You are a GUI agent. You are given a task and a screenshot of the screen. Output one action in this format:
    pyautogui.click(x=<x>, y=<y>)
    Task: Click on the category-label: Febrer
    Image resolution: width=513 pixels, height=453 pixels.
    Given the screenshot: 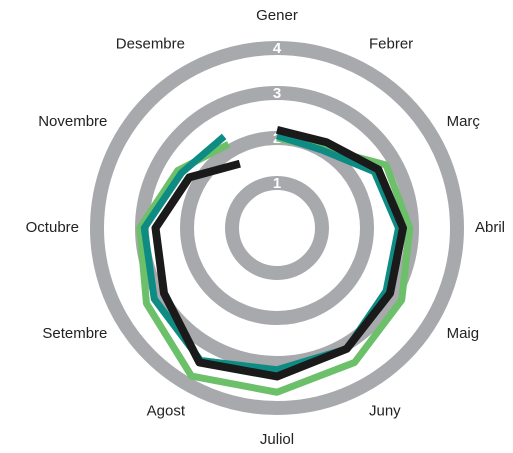 What is the action you would take?
    pyautogui.click(x=391, y=43)
    